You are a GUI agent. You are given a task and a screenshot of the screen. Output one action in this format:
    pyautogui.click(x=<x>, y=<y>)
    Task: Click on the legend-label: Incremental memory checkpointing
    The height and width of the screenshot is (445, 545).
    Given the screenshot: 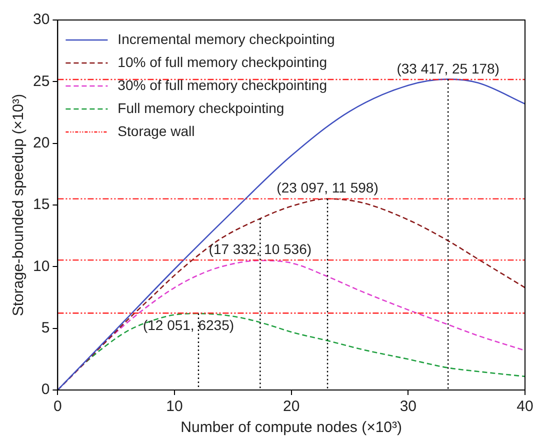 What is the action you would take?
    pyautogui.click(x=226, y=38)
    